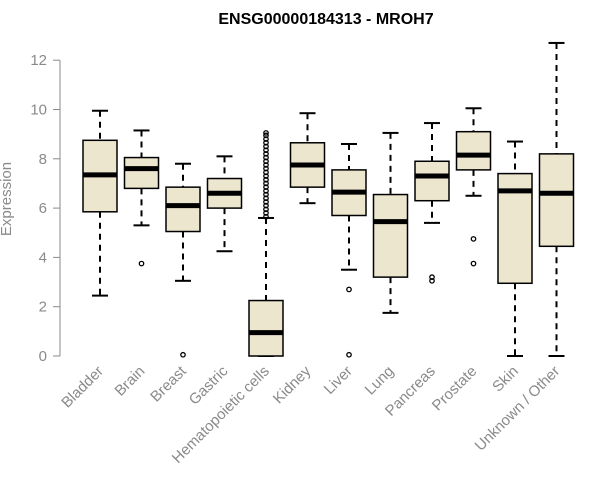  I want to click on y-axis: 0 2 4 6 8 10 12, so click(45, 208).